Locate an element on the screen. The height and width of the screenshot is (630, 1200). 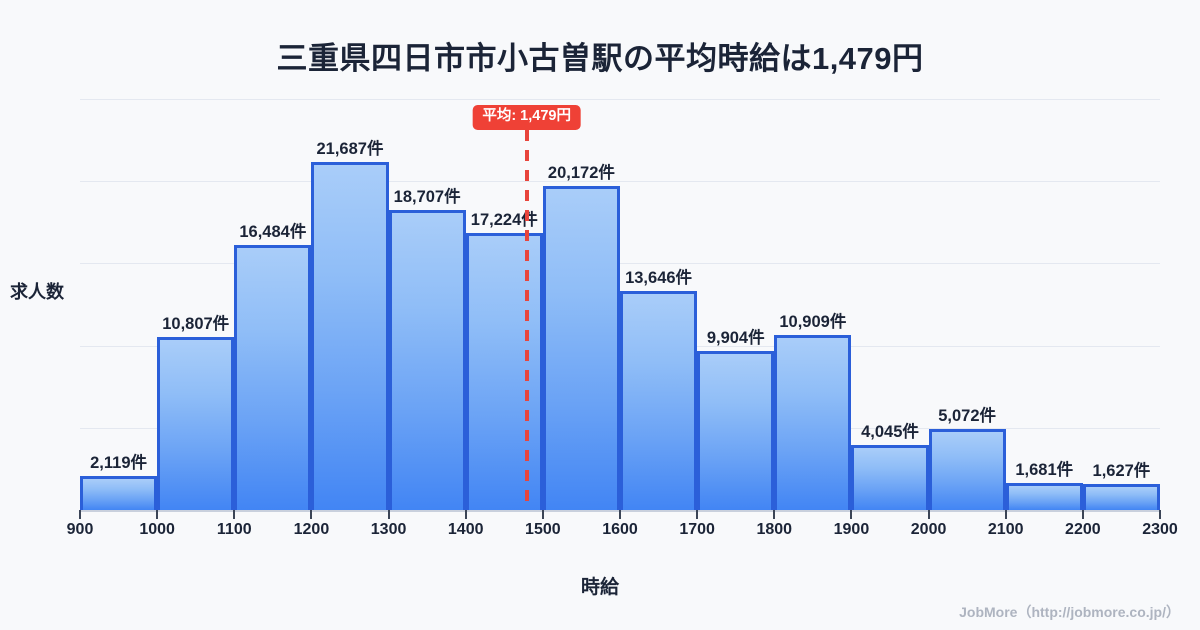
x-tick-label: 1800 is located at coordinates (774, 529).